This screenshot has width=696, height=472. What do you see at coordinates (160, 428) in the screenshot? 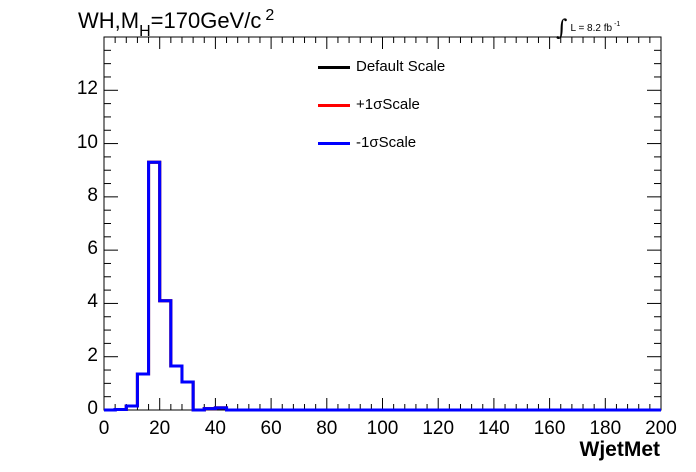
I see `x-tick-label: 20` at bounding box center [160, 428].